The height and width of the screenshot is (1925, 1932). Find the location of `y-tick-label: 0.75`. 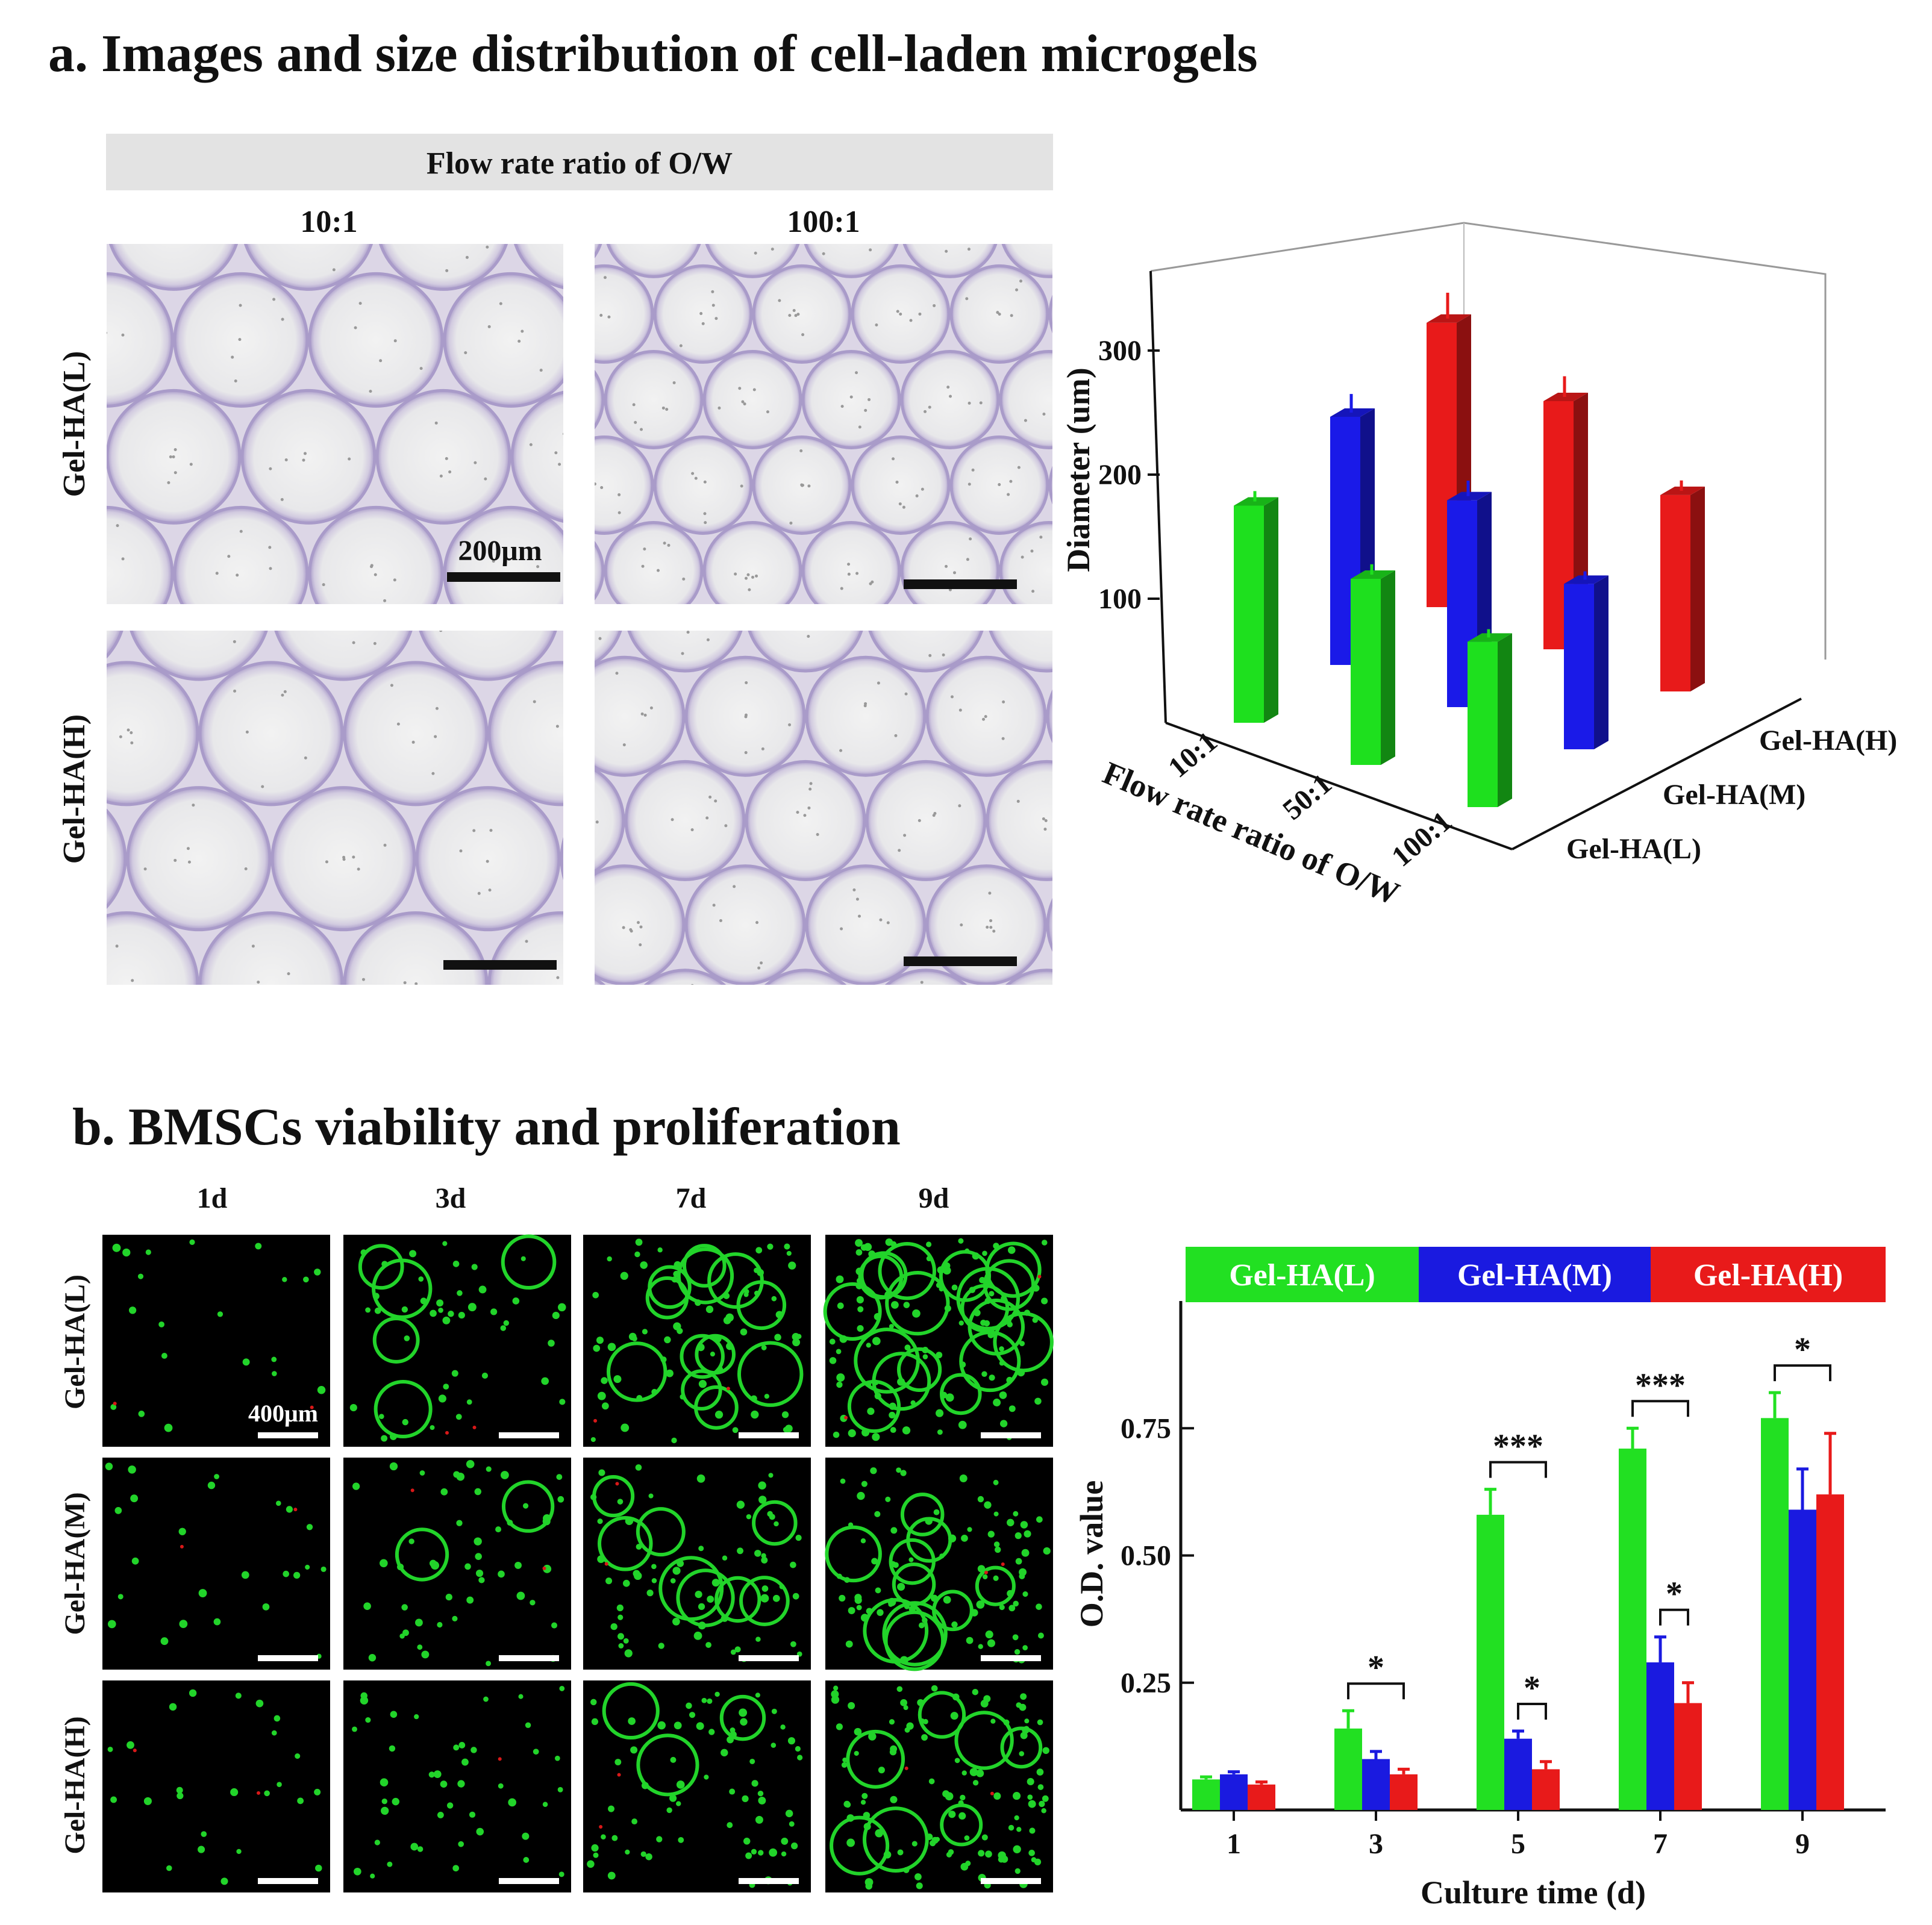

y-tick-label: 0.75 is located at coordinates (1146, 1428).